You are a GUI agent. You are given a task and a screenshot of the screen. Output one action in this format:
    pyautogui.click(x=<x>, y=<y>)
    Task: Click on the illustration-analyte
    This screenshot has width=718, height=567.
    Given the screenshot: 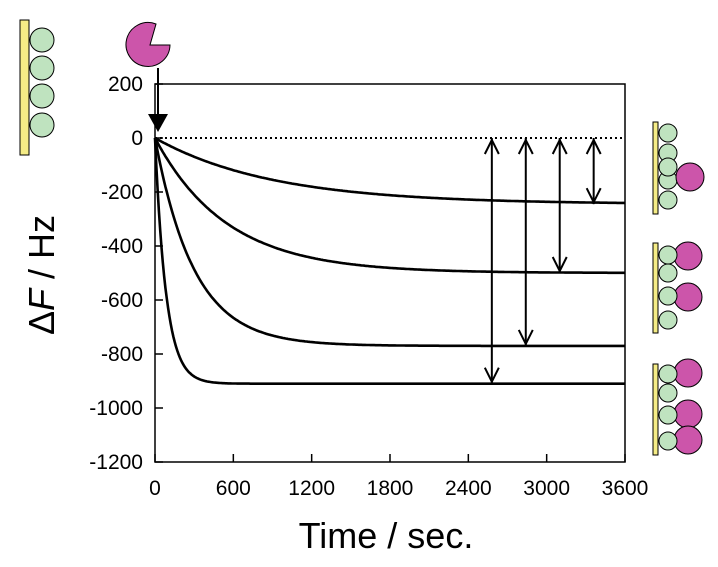 What is the action you would take?
    pyautogui.click(x=148, y=77)
    